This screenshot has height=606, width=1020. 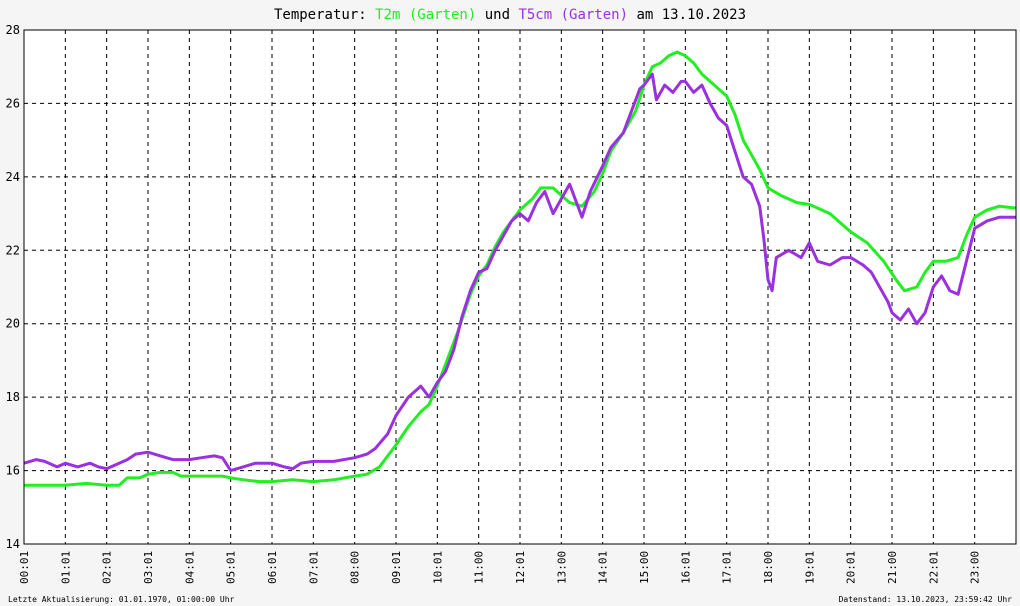 I want to click on x-tick-label: 05:01, so click(x=231, y=567).